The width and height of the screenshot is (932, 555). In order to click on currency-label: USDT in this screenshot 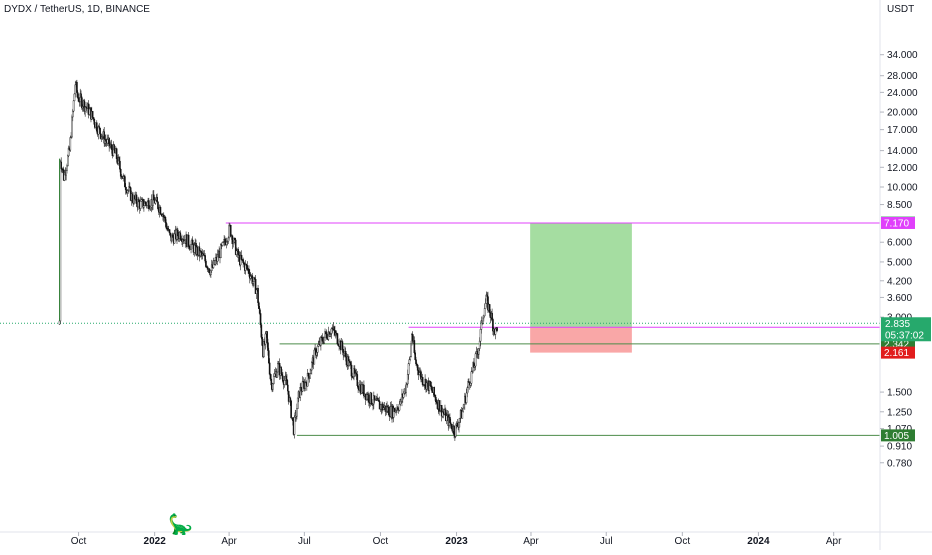, I will do `click(901, 9)`.